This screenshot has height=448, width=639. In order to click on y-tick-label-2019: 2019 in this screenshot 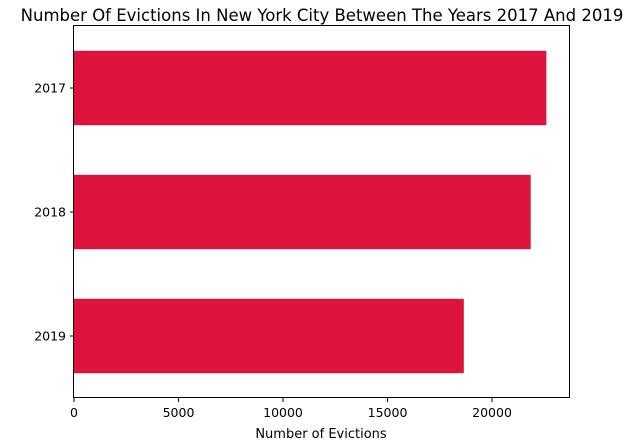, I will do `click(50, 336)`.